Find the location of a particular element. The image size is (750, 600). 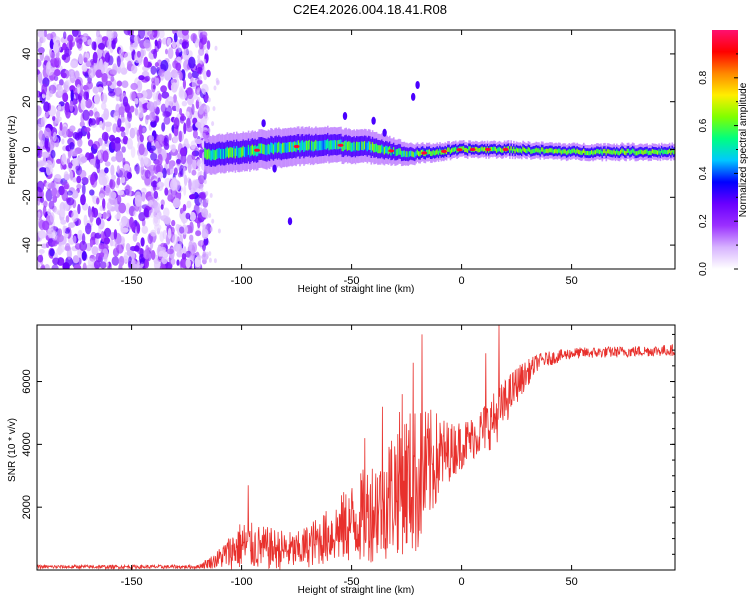

colorbar-gradient is located at coordinates (725, 149).